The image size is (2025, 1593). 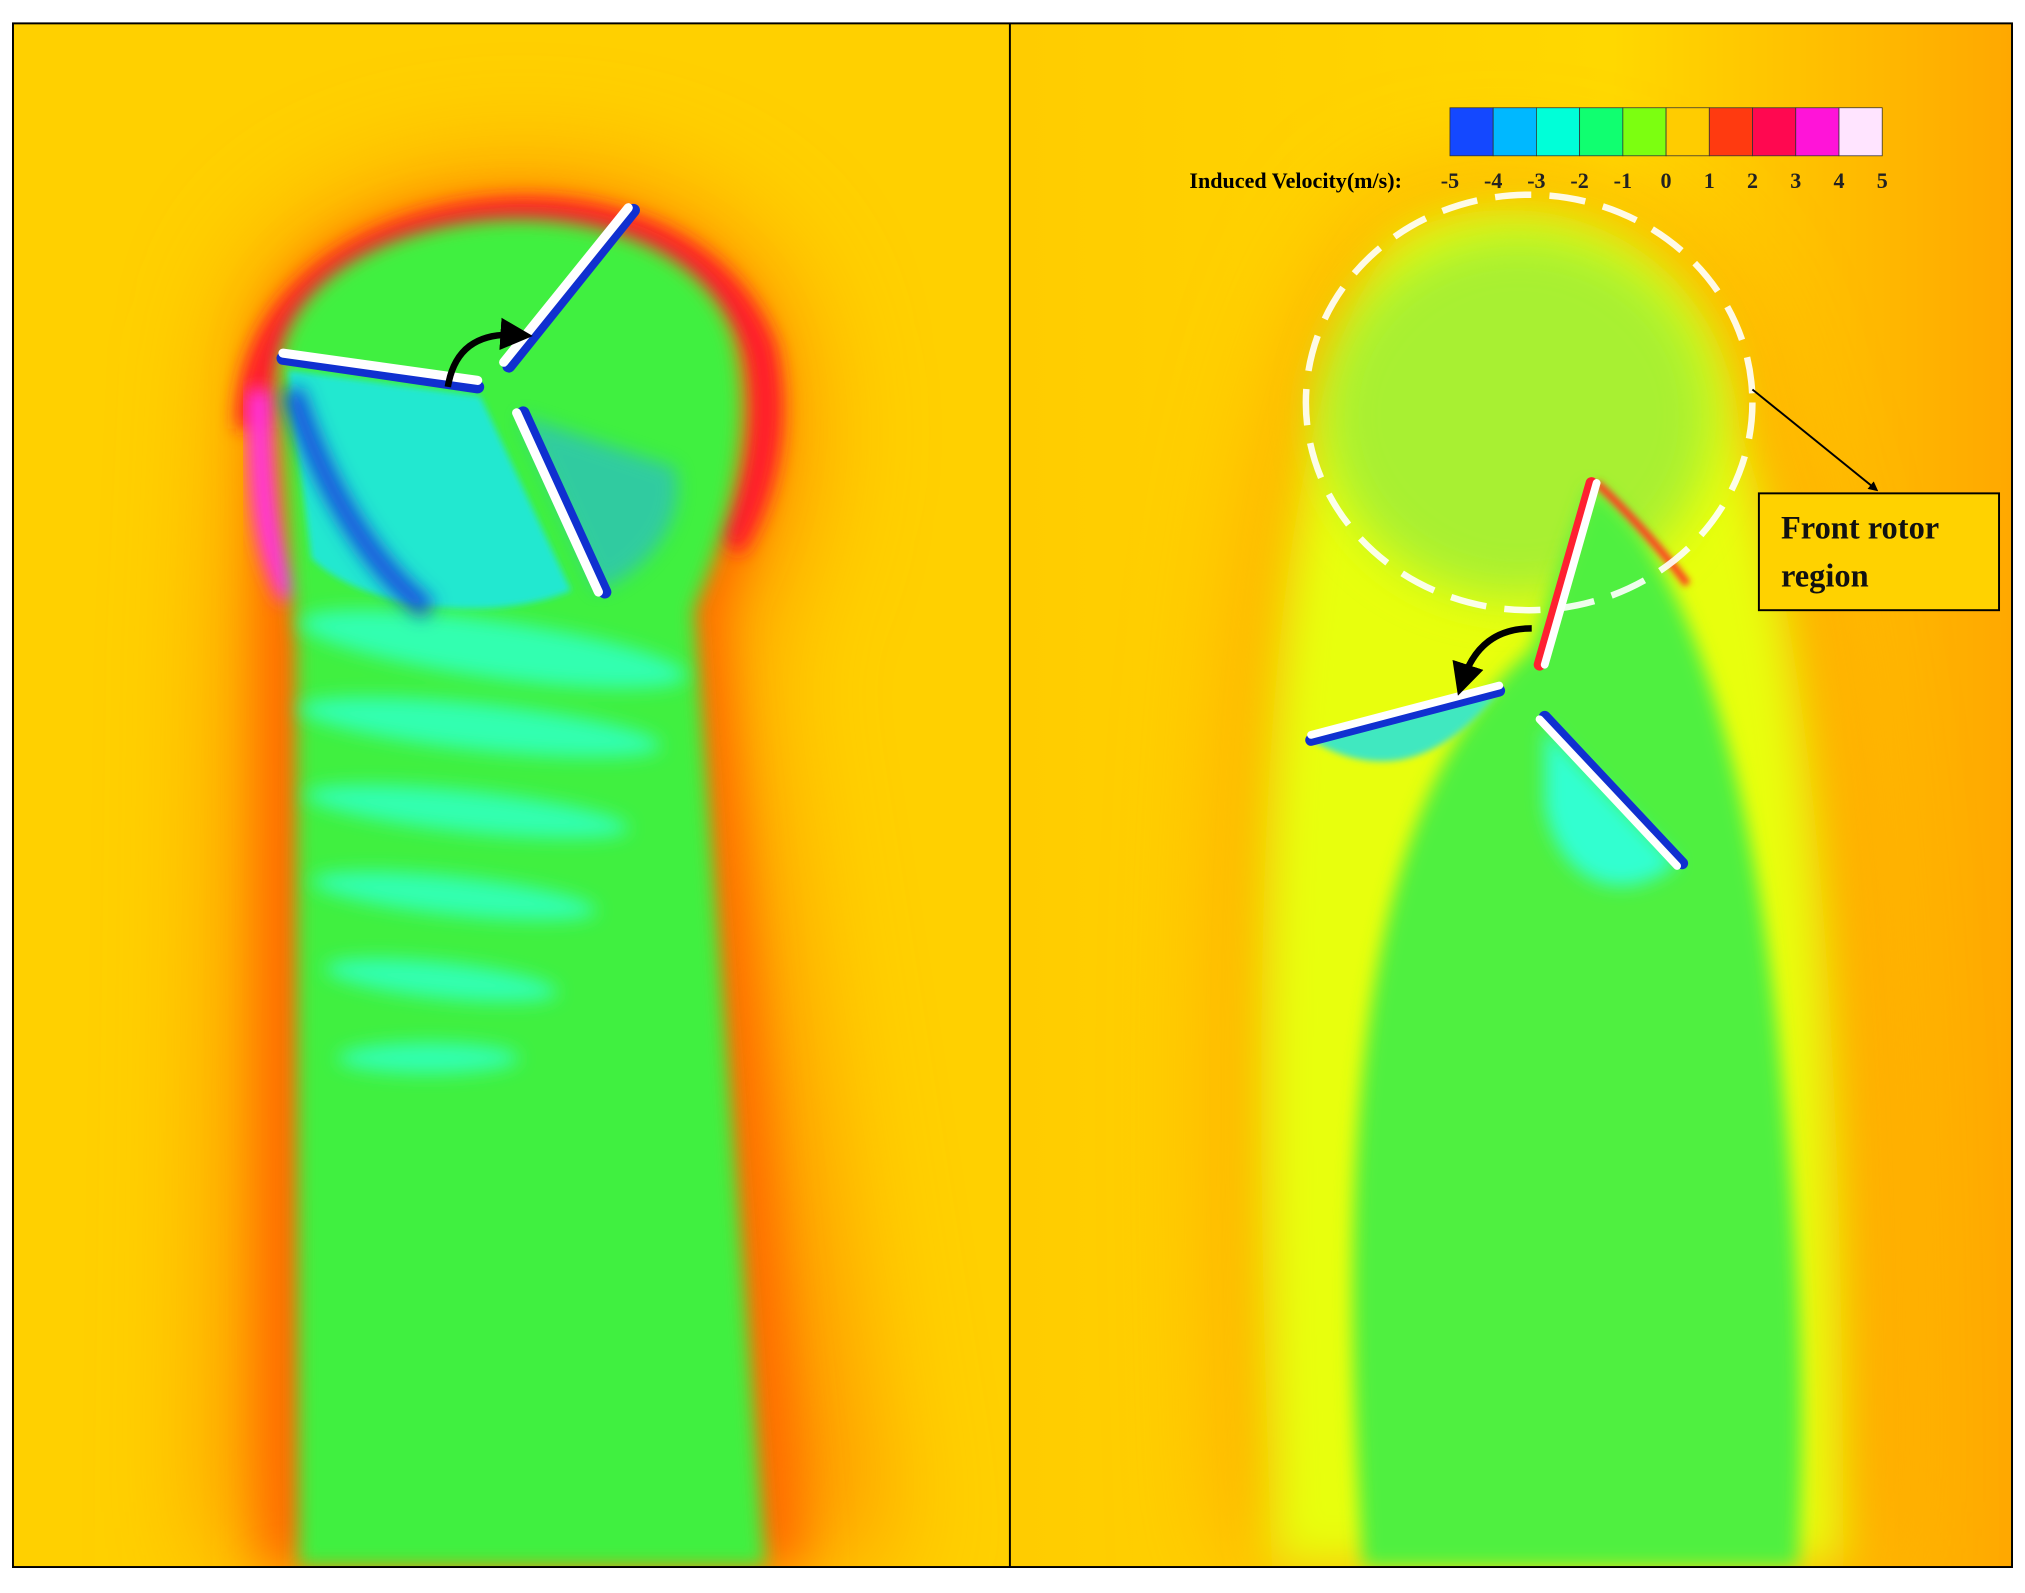 What do you see at coordinates (1450, 180) in the screenshot?
I see `colorbar-tick-label: -5` at bounding box center [1450, 180].